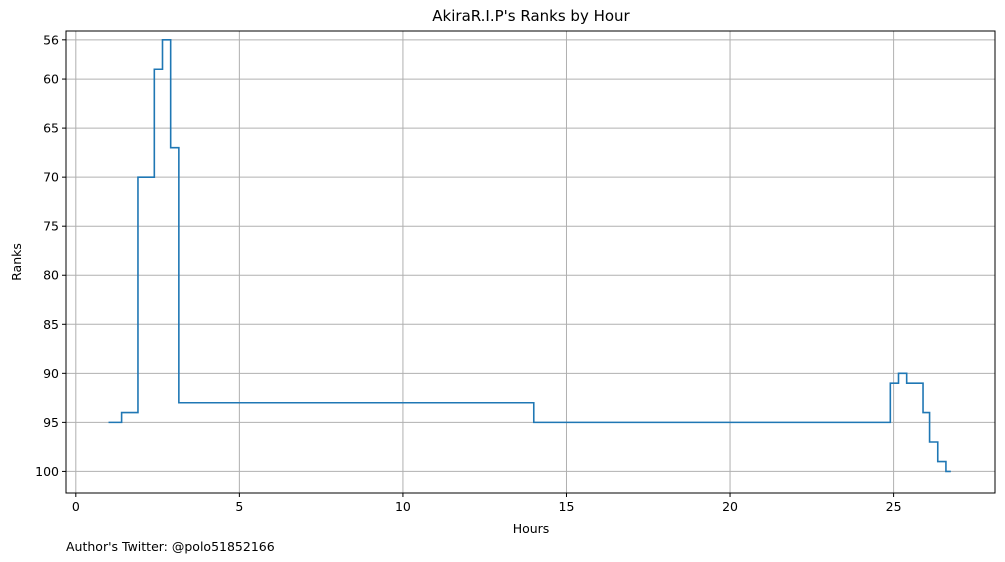 This screenshot has height=562, width=1005. Describe the element at coordinates (730, 506) in the screenshot. I see `x-tick-label: 20` at that location.